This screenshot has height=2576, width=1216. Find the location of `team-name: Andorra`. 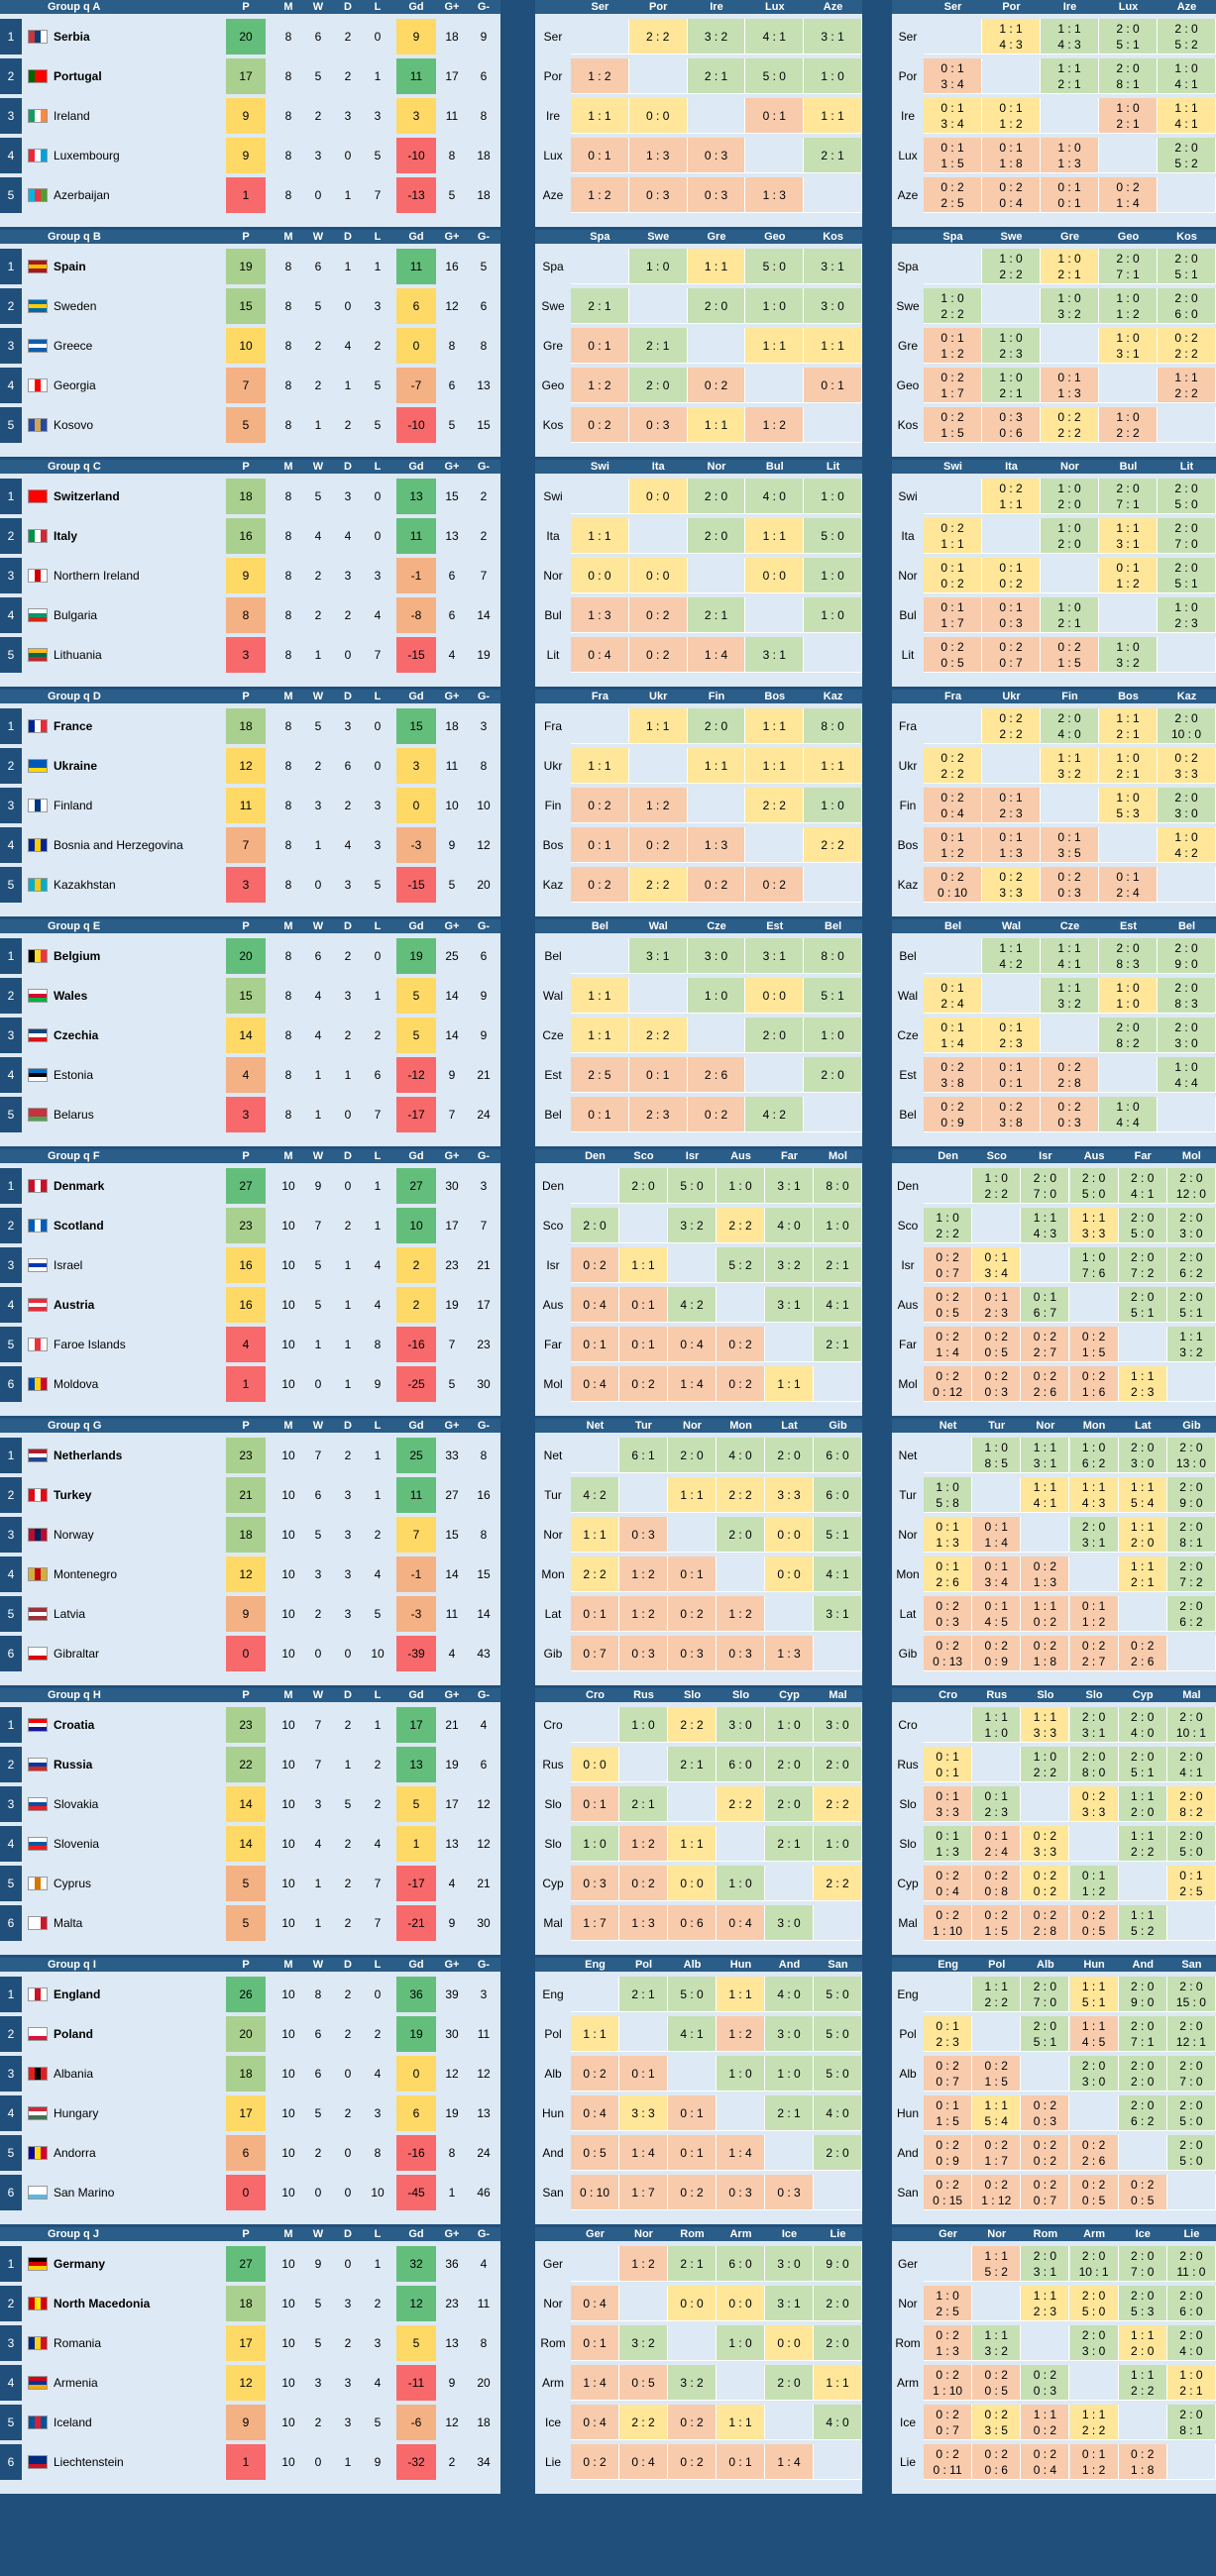

team-name: Andorra is located at coordinates (75, 2153).